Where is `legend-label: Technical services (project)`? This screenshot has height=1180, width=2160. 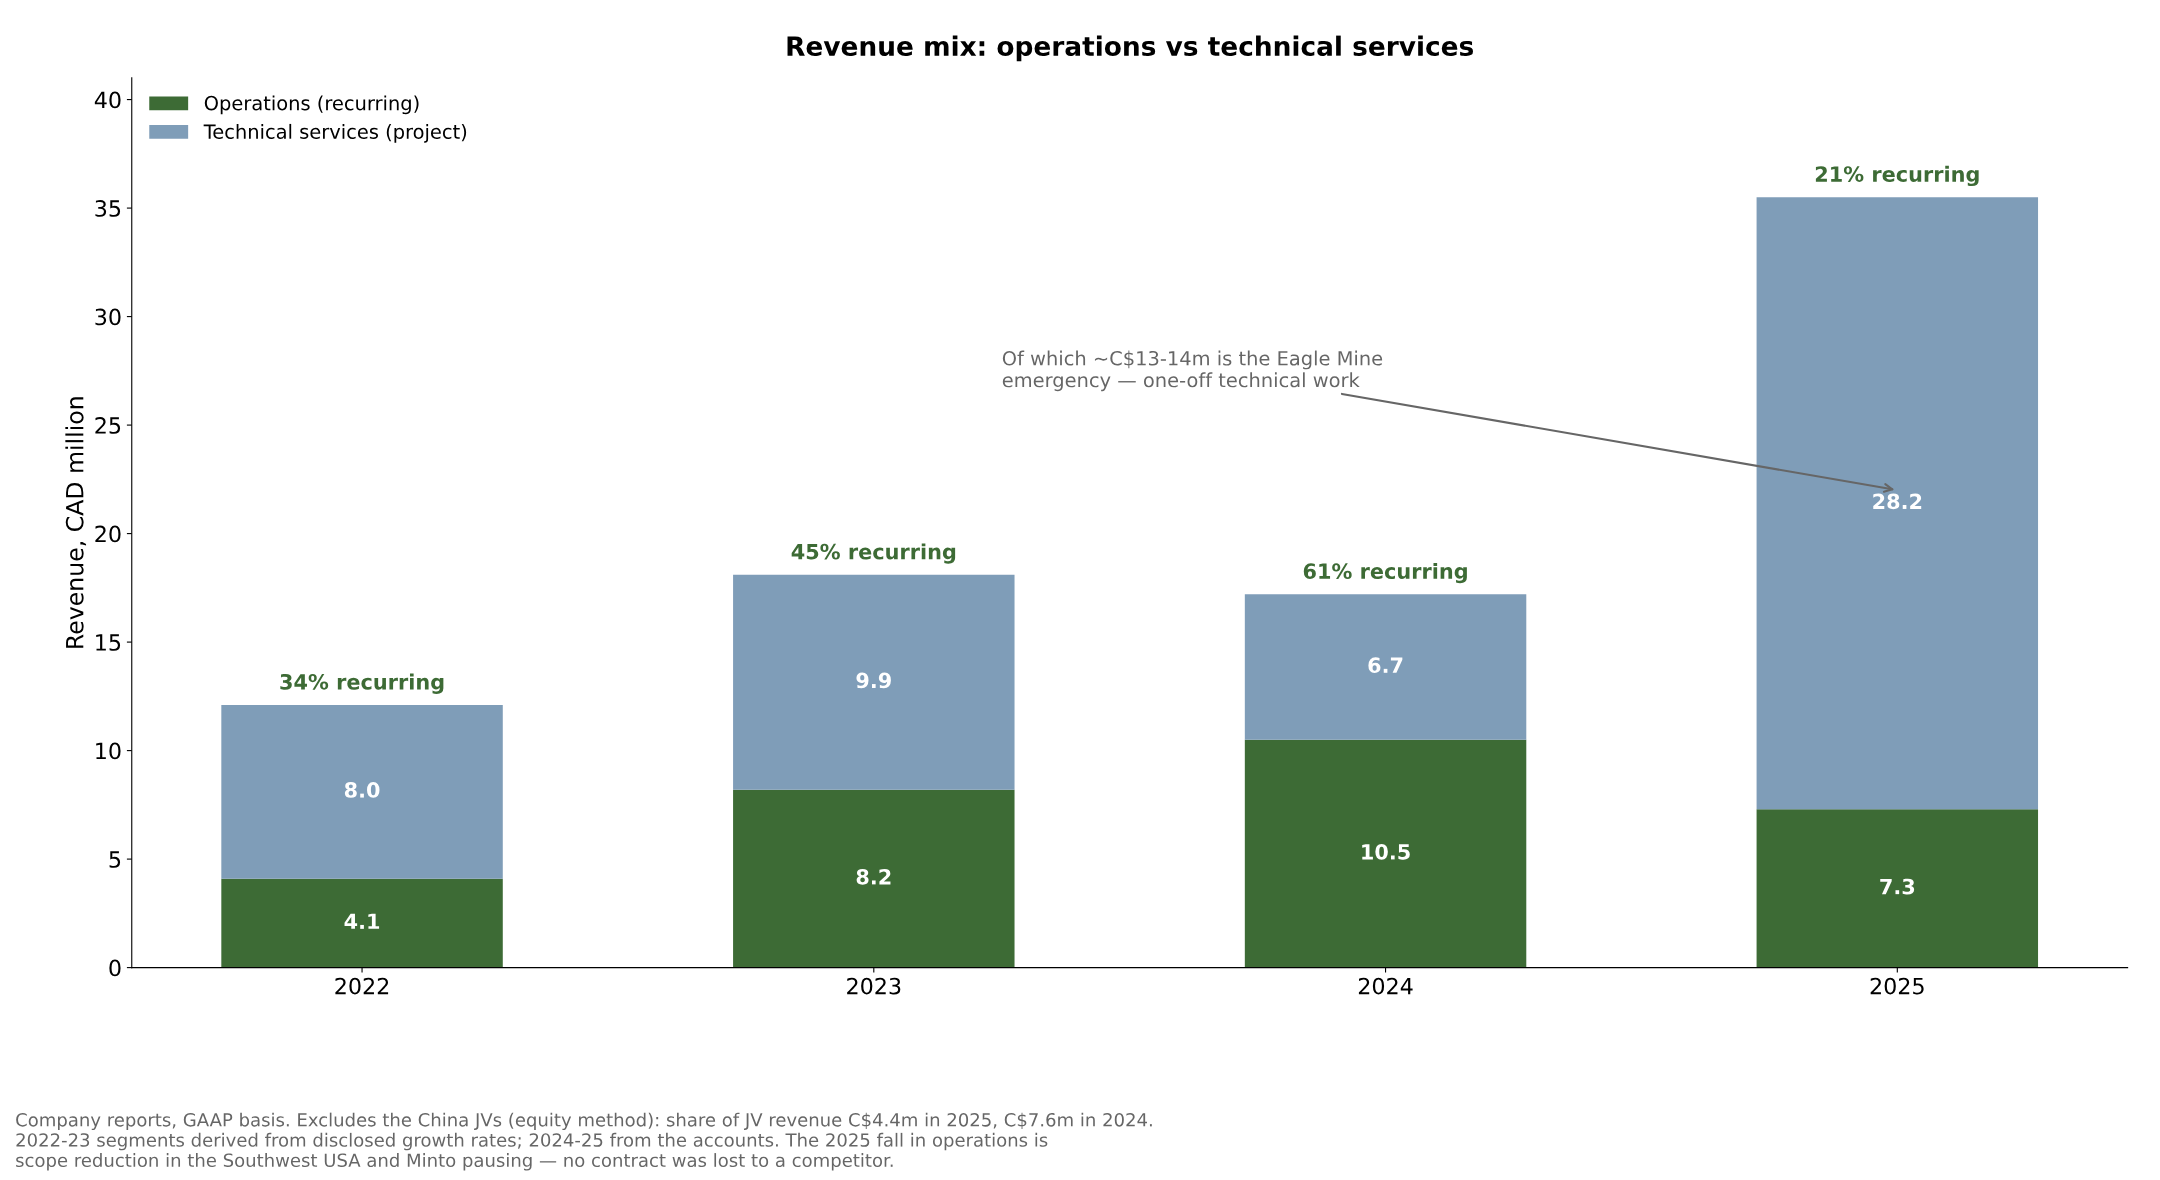 legend-label: Technical services (project) is located at coordinates (335, 133).